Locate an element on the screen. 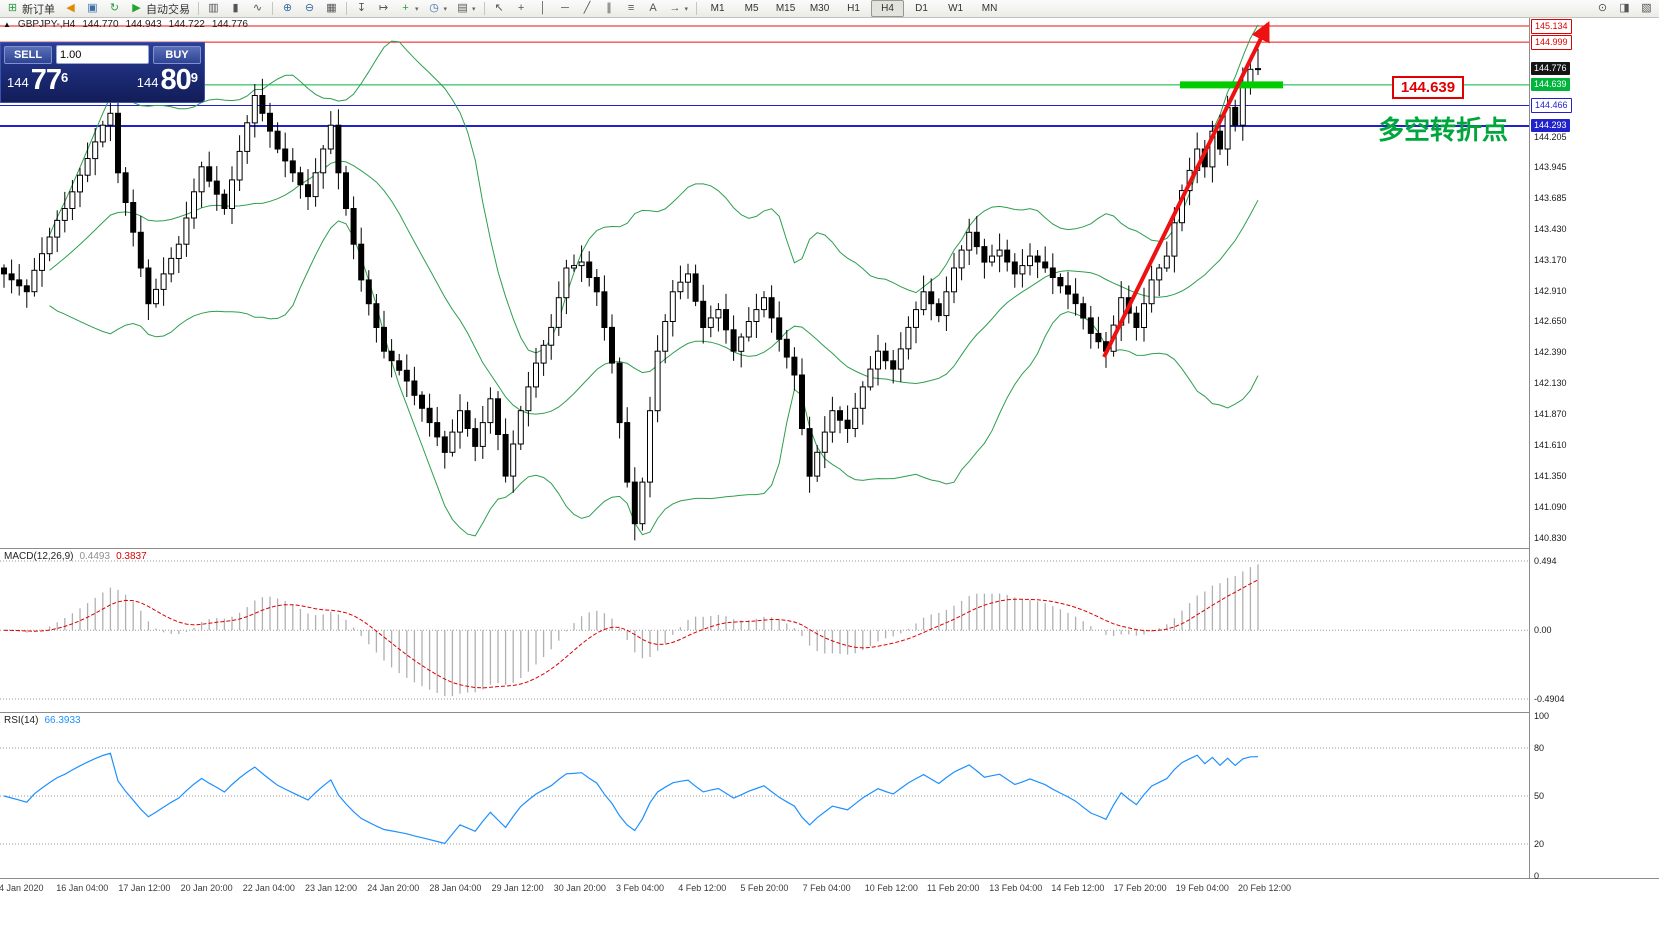  price-level-tag: 144.776 is located at coordinates (1550, 68).